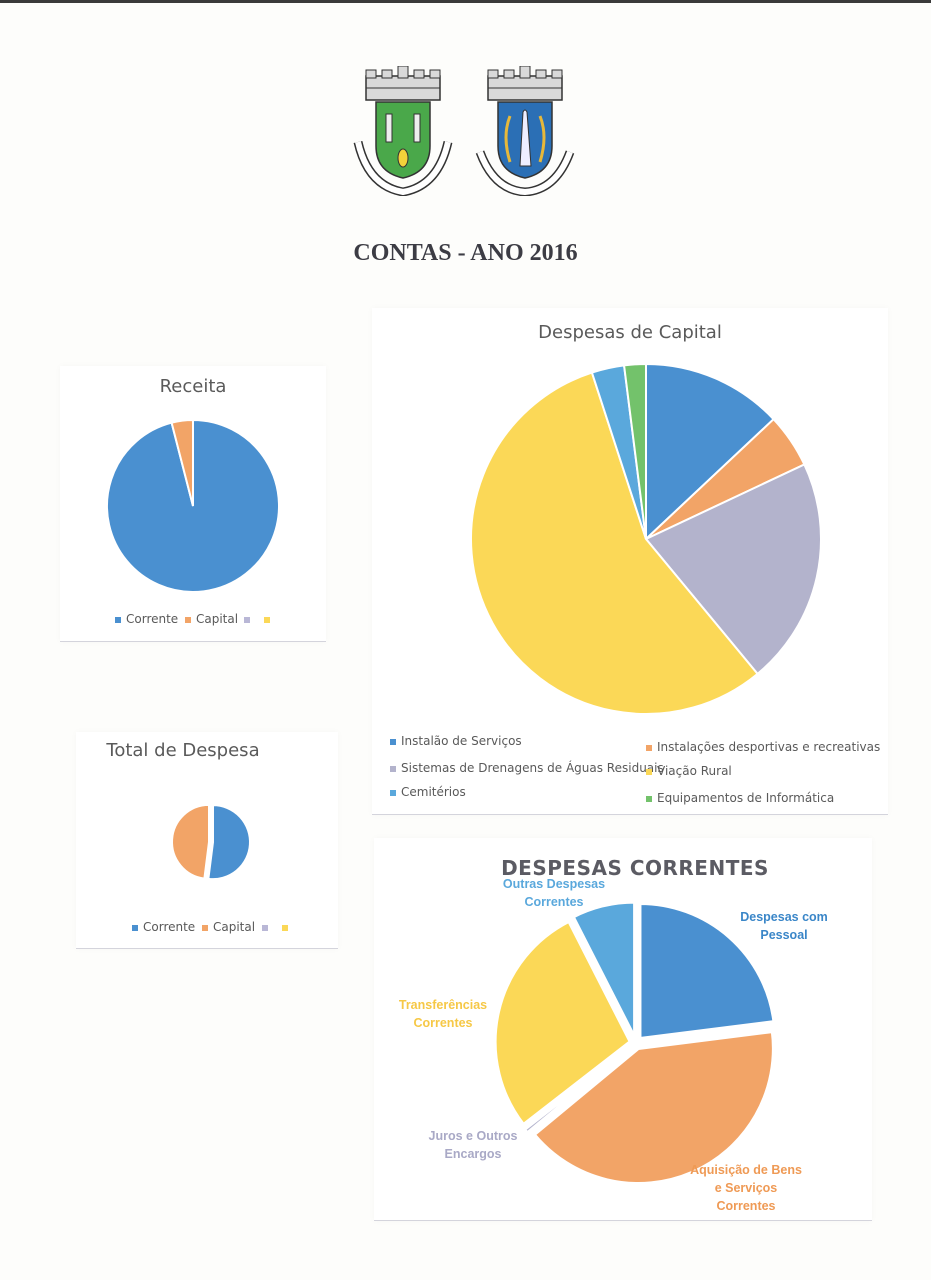 This screenshot has width=931, height=1280. Describe the element at coordinates (525, 138) in the screenshot. I see `menhir-icon` at that location.